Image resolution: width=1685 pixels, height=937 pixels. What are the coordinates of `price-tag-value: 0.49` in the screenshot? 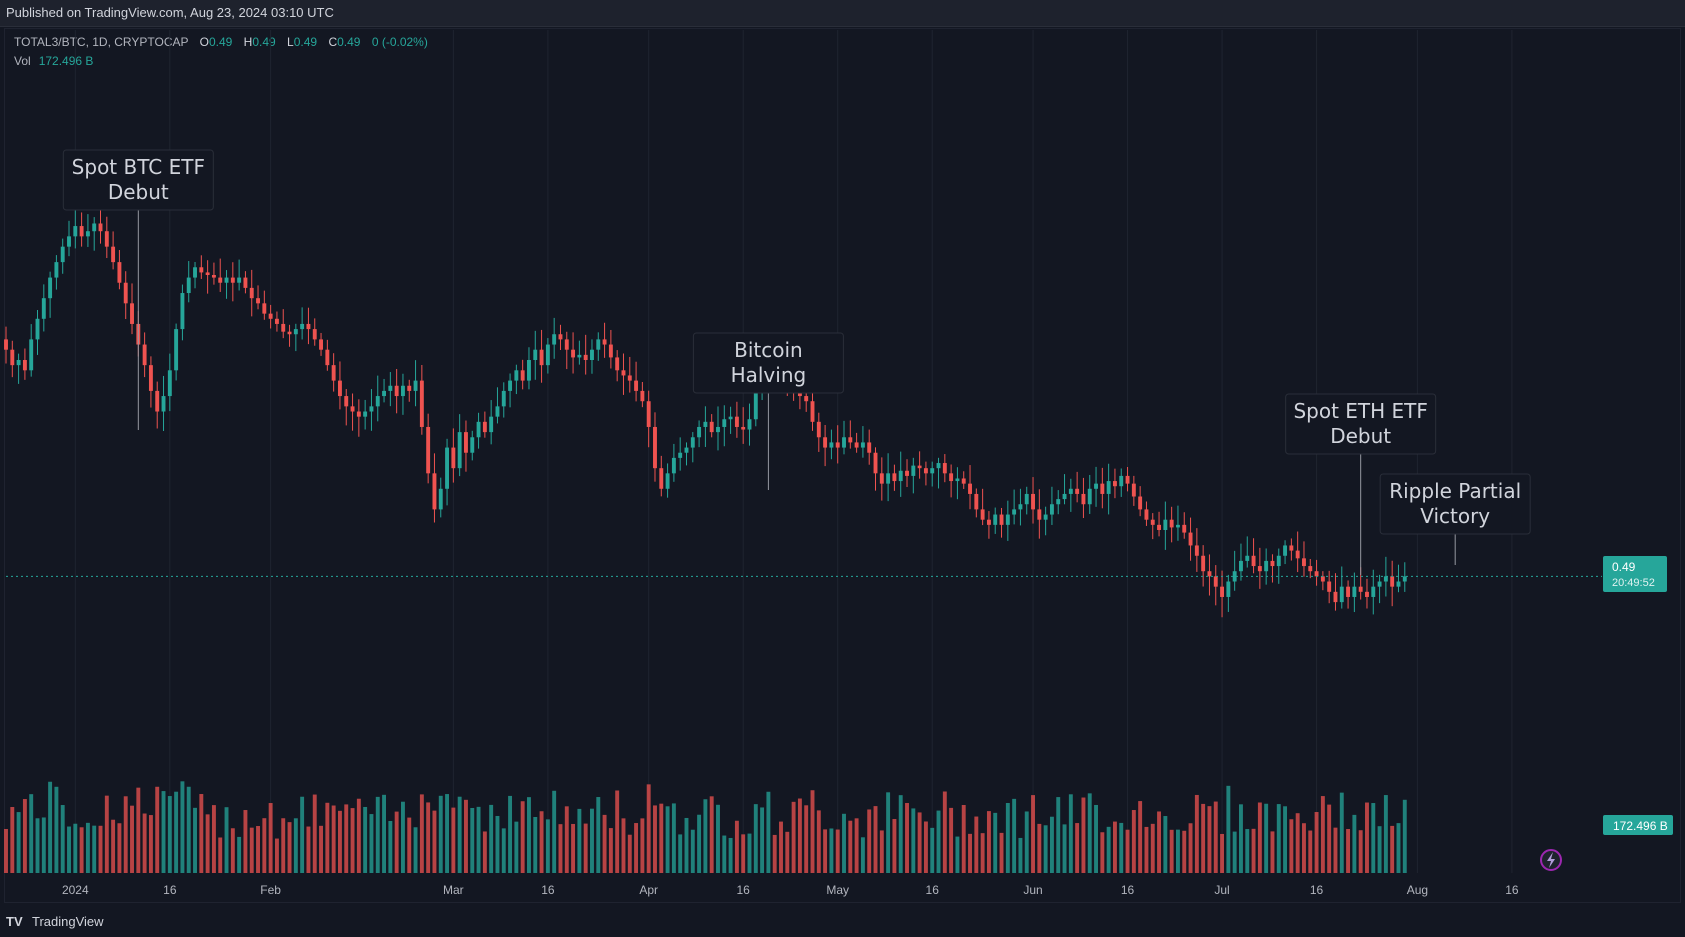 It's located at (1624, 567).